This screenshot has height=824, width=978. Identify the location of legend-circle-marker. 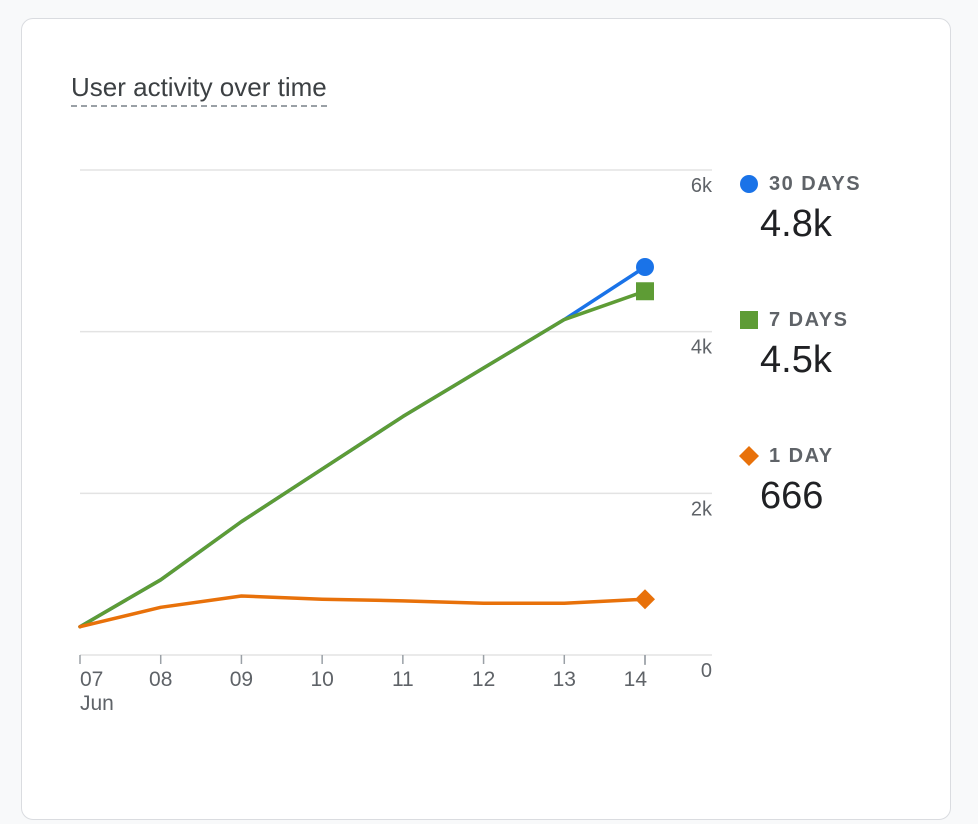
(749, 184).